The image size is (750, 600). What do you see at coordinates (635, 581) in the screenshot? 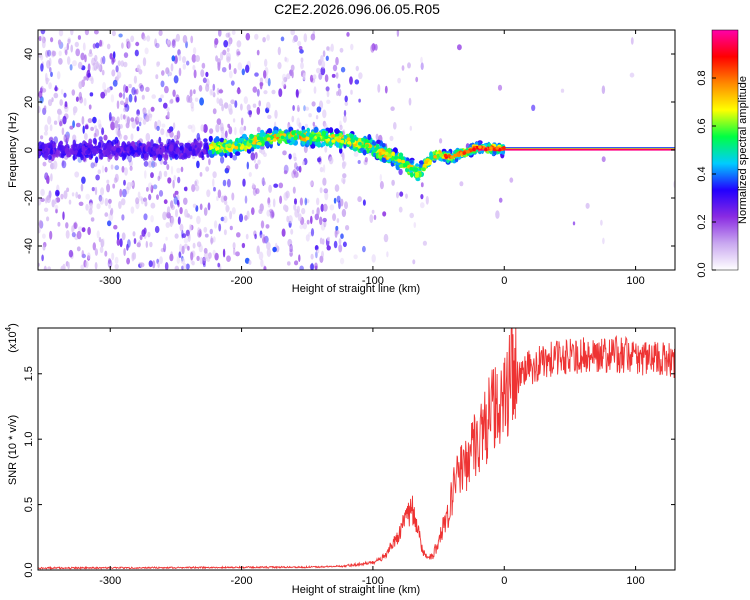
I see `x-tick-label: 100` at bounding box center [635, 581].